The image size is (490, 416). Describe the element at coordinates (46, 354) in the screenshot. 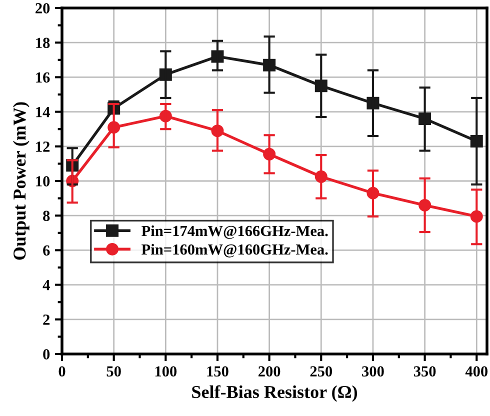

I see `y-tick-label: 0` at that location.